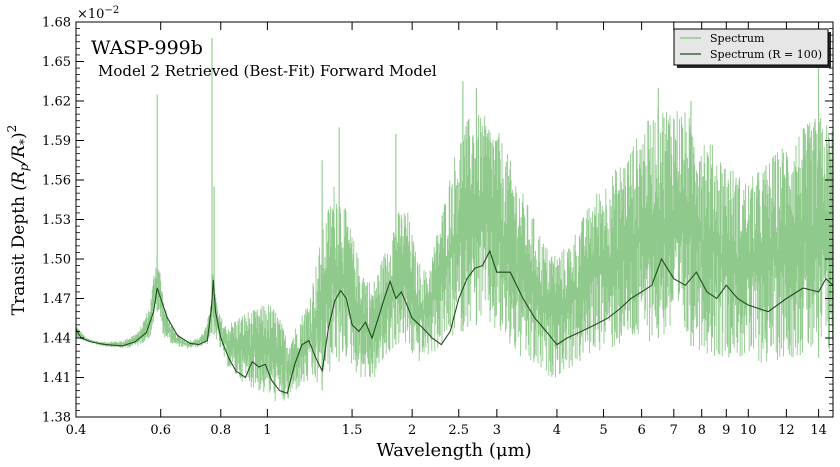  I want to click on legend-label-spectrum: Spectrum, so click(737, 38).